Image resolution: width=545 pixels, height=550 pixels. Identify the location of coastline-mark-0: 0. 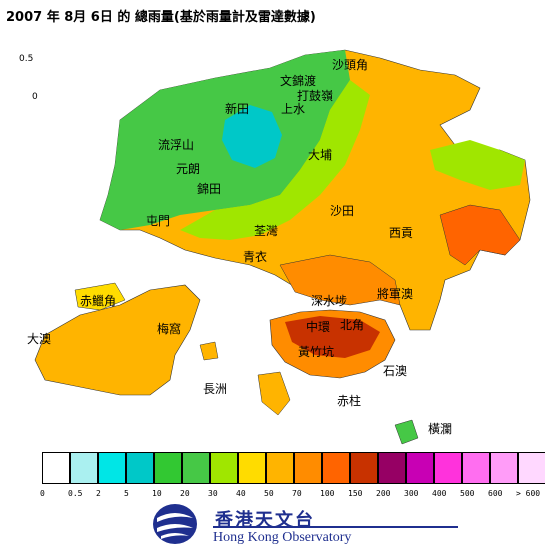
(35, 97).